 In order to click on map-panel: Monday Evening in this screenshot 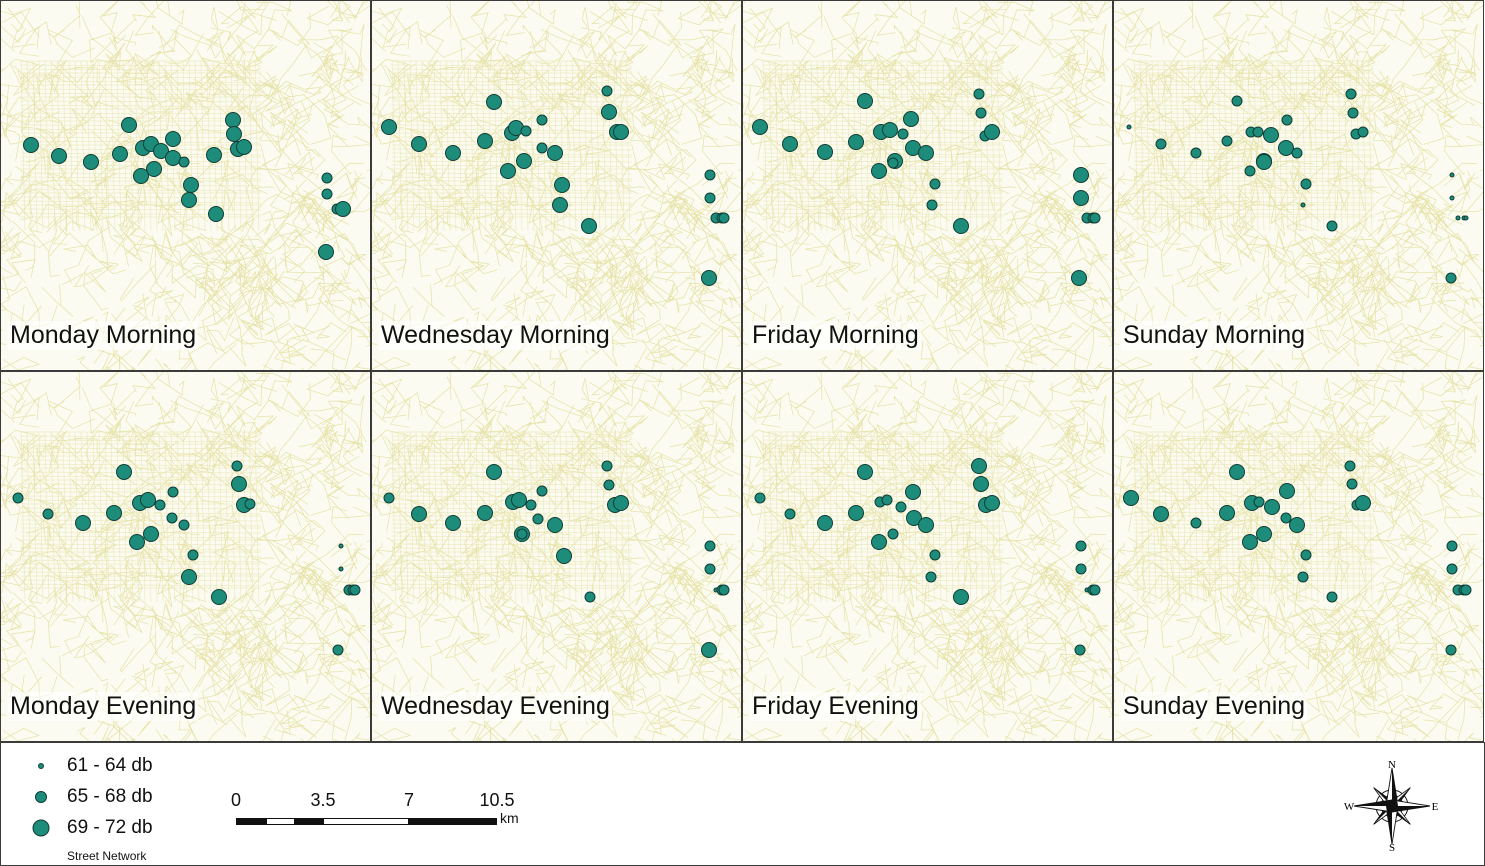, I will do `click(185, 556)`.